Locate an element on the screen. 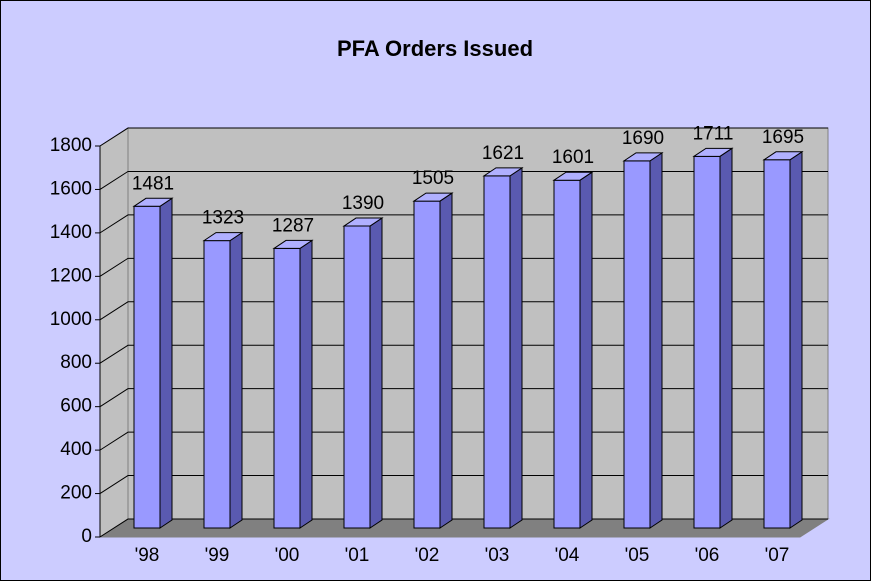 This screenshot has height=586, width=871. y-tick-label: 1200 is located at coordinates (71, 275).